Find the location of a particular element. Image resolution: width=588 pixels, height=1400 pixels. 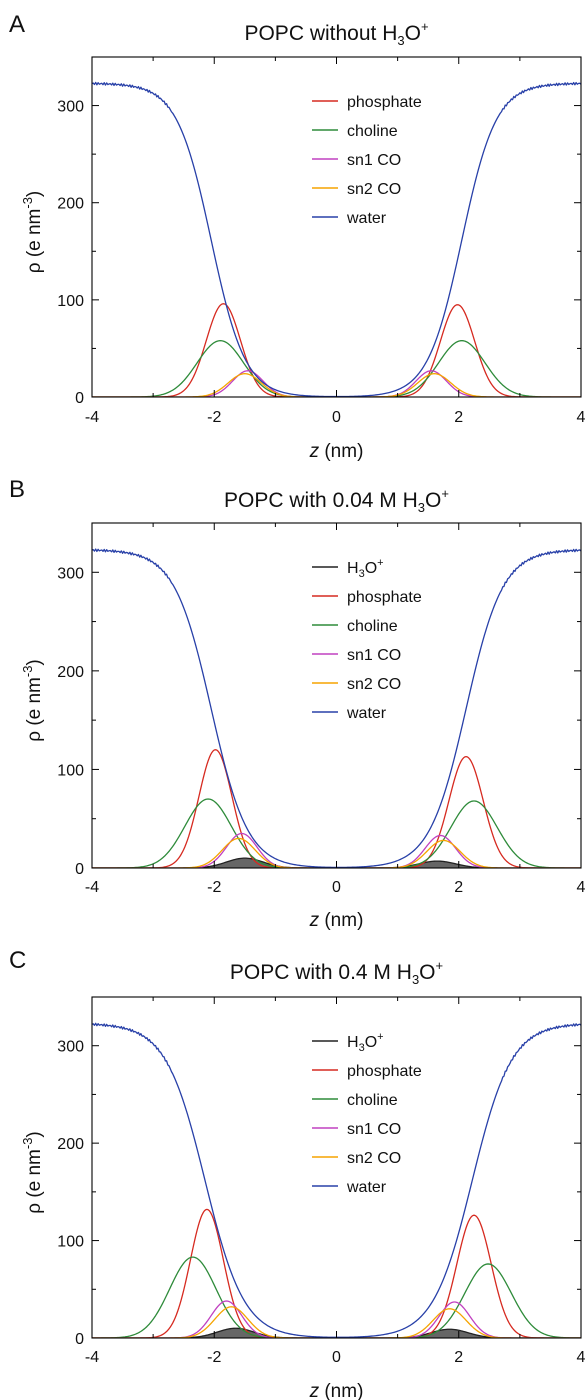

panel-letter: A is located at coordinates (17, 24).